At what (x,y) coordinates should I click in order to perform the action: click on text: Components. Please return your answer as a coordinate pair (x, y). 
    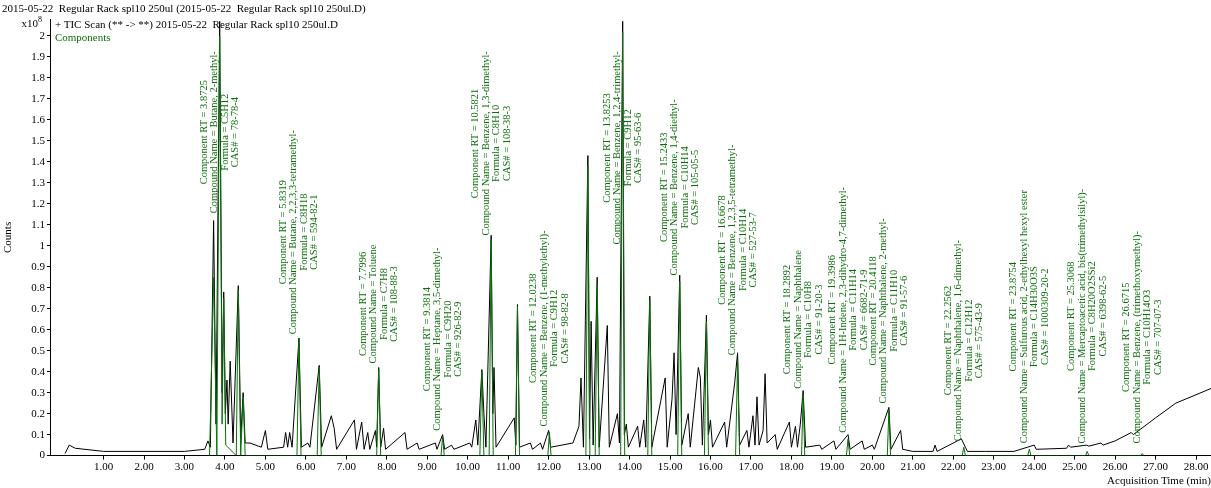
    Looking at the image, I should click on (82, 37).